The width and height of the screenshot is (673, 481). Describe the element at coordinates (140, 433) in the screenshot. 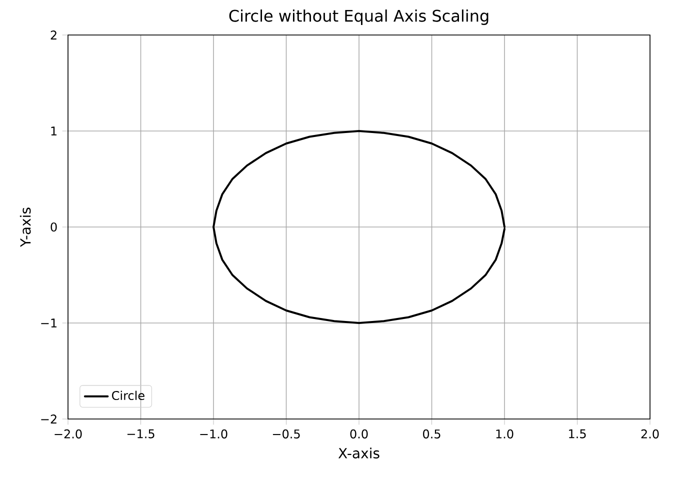

I see `x-tick-label: −1.5` at that location.